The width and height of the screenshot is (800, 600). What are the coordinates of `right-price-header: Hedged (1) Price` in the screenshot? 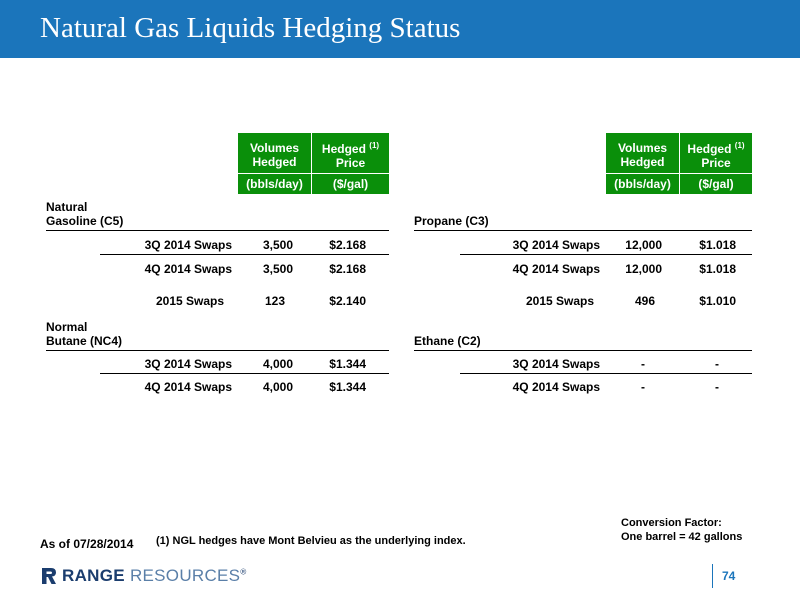 It's located at (716, 153).